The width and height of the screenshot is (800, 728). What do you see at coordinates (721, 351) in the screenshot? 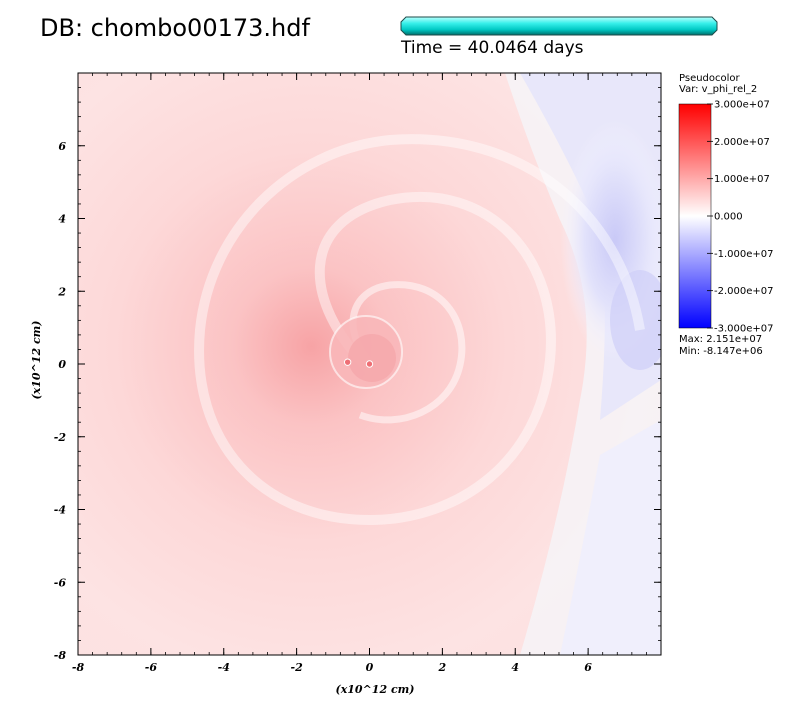
I see `legend-min: Min: -8.147e+06` at bounding box center [721, 351].